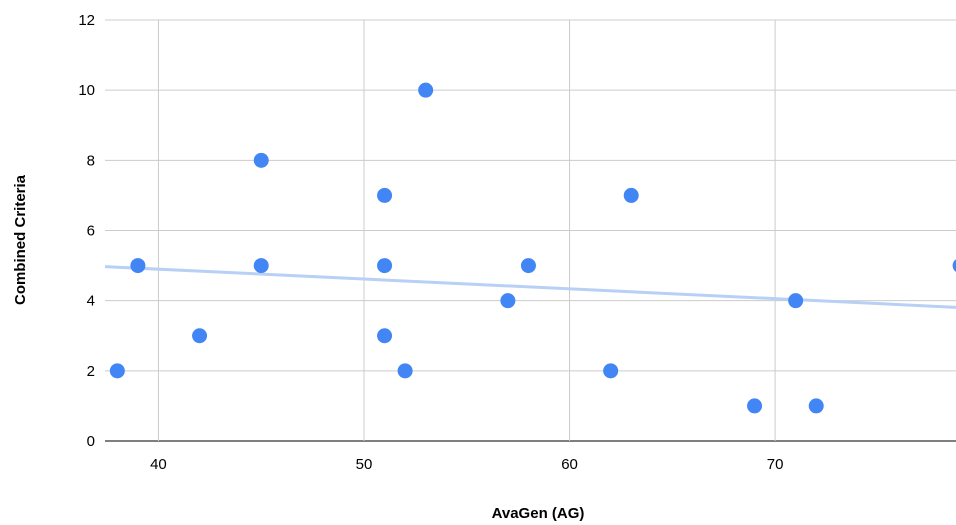 The width and height of the screenshot is (956, 525). I want to click on y-tick-label: 4, so click(91, 301).